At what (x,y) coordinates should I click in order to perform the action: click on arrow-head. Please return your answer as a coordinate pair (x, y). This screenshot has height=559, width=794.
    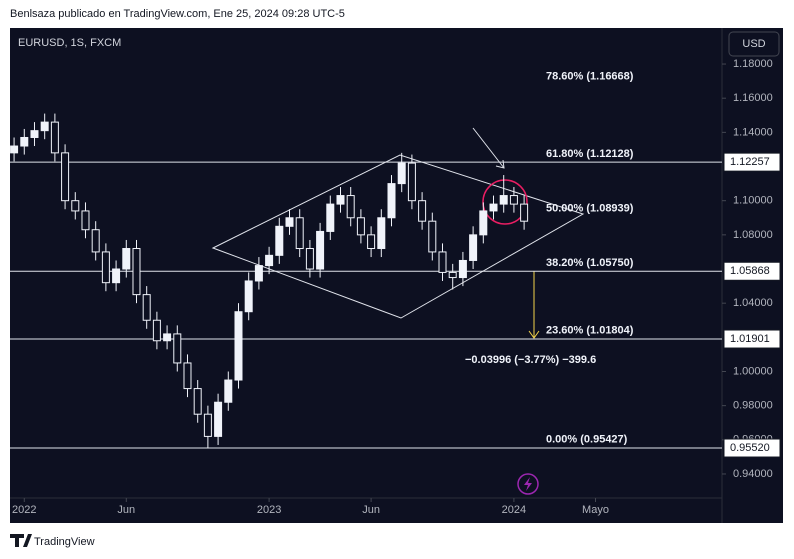
    Looking at the image, I should click on (500, 164).